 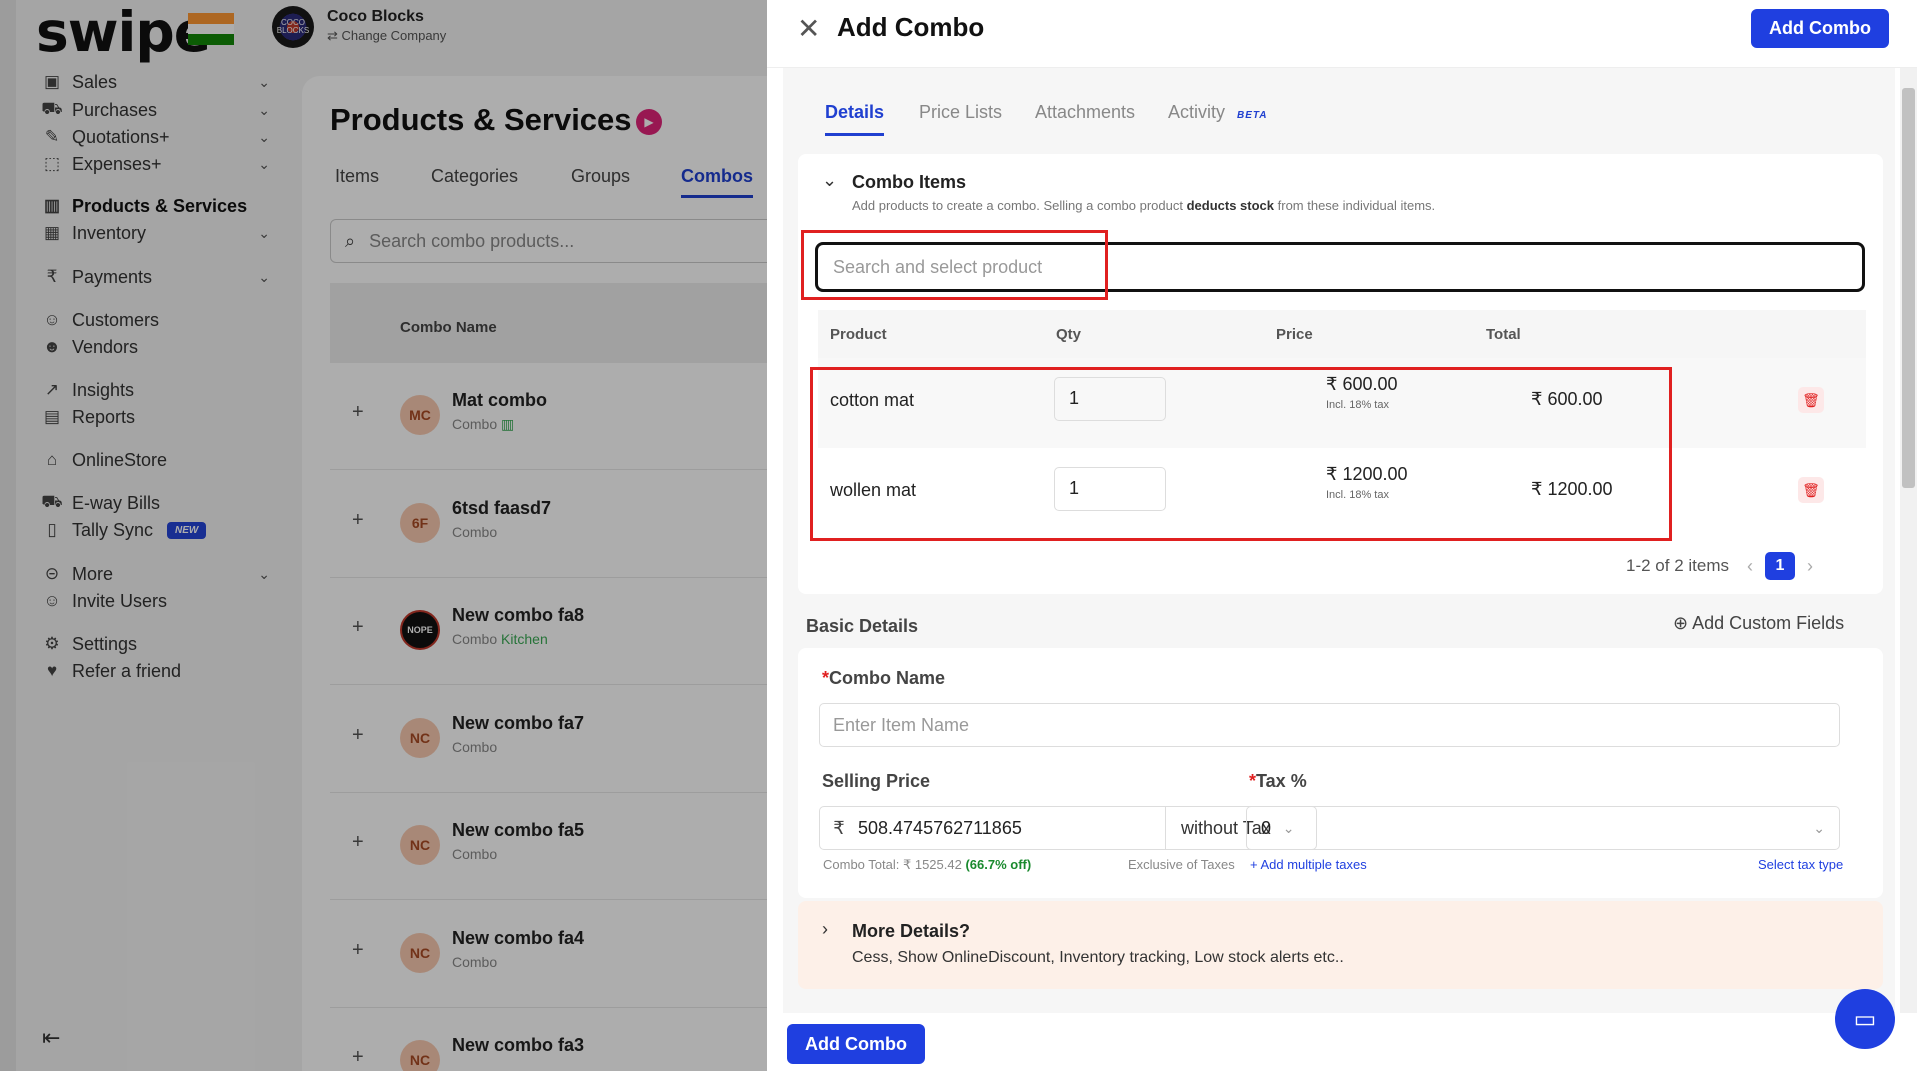 What do you see at coordinates (155, 137) in the screenshot?
I see `sidebar-item-quotations: ✎ Quotations+ ⌄` at bounding box center [155, 137].